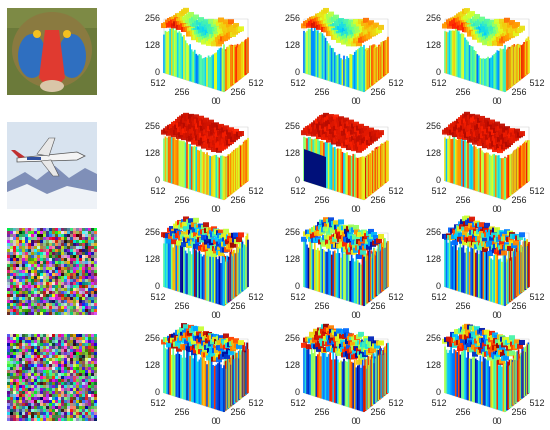  What do you see at coordinates (202, 374) in the screenshot?
I see `surface-plot-r4-c1: 256 128 0 512 256 0 0 256 512` at bounding box center [202, 374].